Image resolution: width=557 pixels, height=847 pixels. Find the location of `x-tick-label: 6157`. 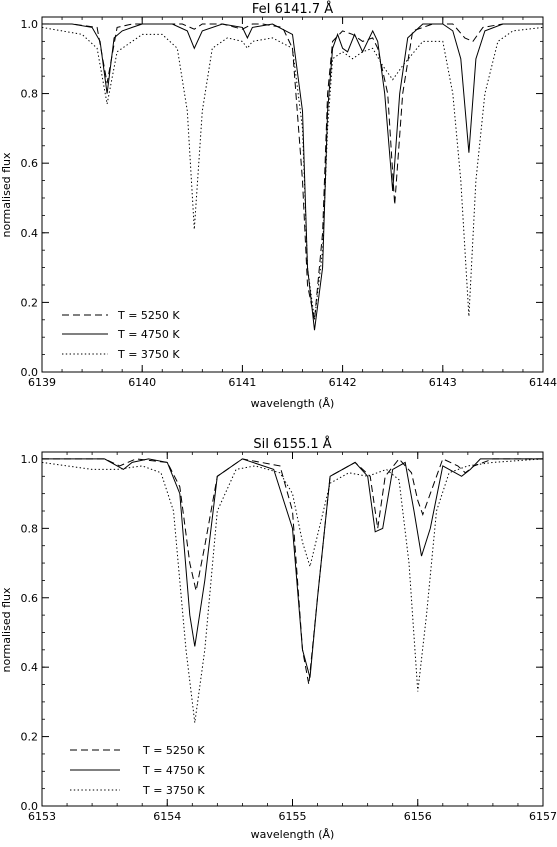

x-tick-label: 6157 is located at coordinates (543, 816).